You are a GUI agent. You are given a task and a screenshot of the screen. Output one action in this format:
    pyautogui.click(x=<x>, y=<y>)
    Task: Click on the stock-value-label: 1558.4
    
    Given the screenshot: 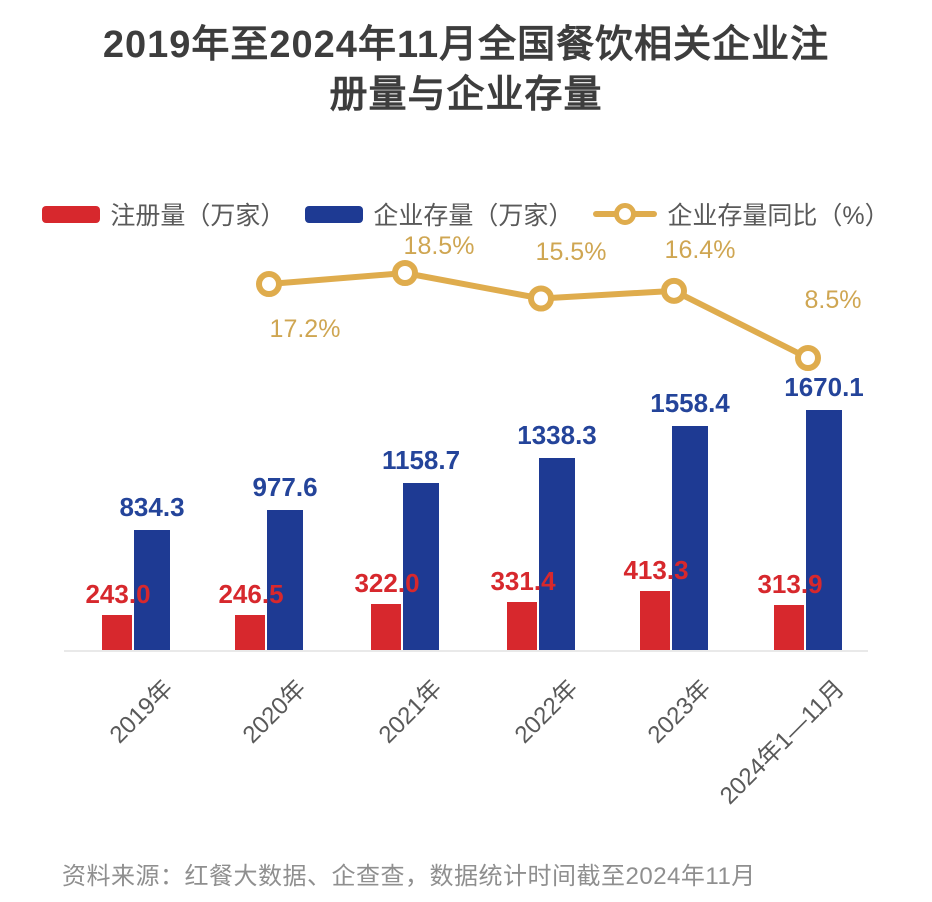 What is the action you would take?
    pyautogui.click(x=690, y=403)
    